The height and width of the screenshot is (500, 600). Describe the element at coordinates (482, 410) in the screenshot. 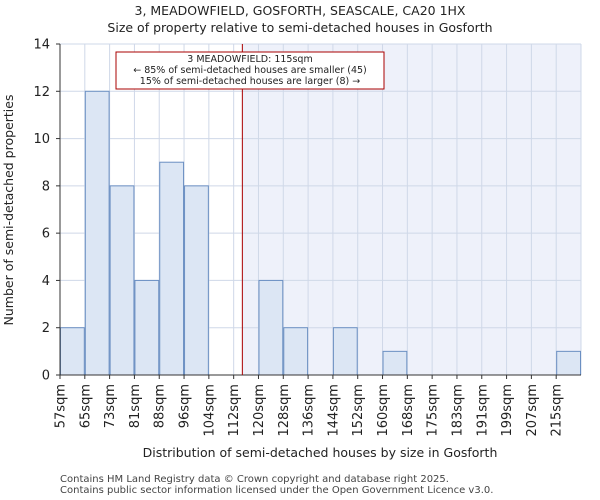

I see `x-tick-label: 191sqm` at that location.